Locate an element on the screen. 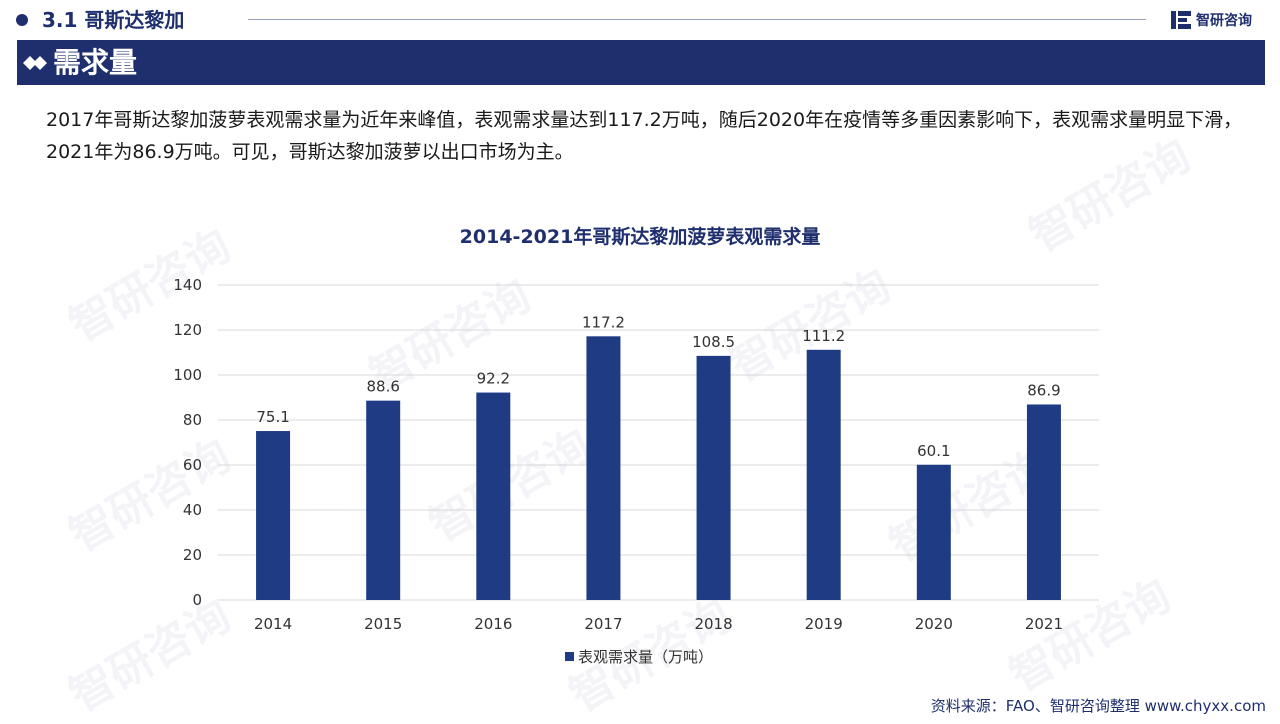  x-tick-label: 2019 is located at coordinates (824, 624).